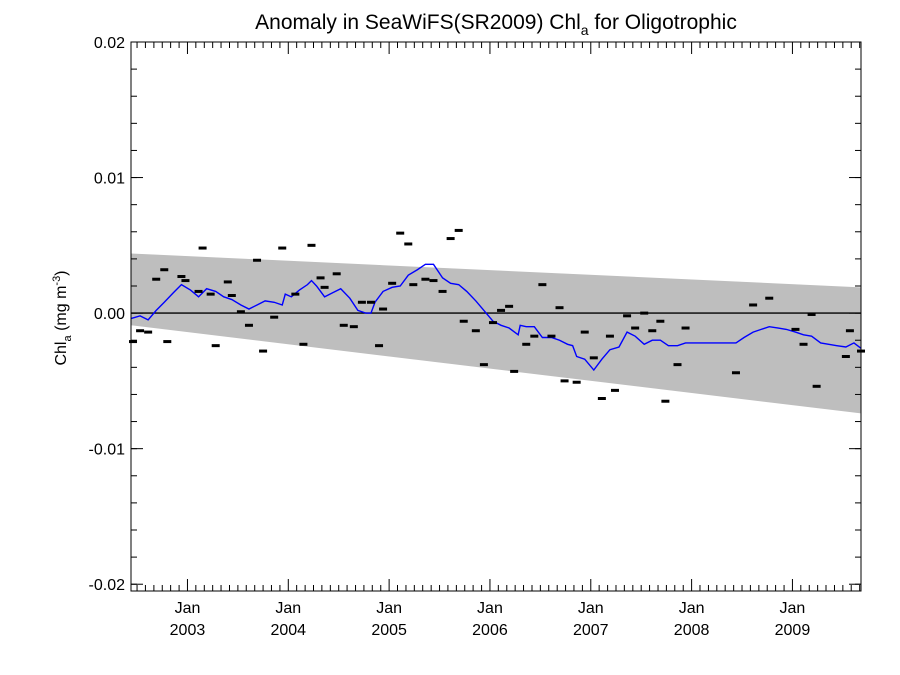 This screenshot has height=675, width=900. Describe the element at coordinates (288, 608) in the screenshot. I see `x-tick-month-1: Jan` at that location.